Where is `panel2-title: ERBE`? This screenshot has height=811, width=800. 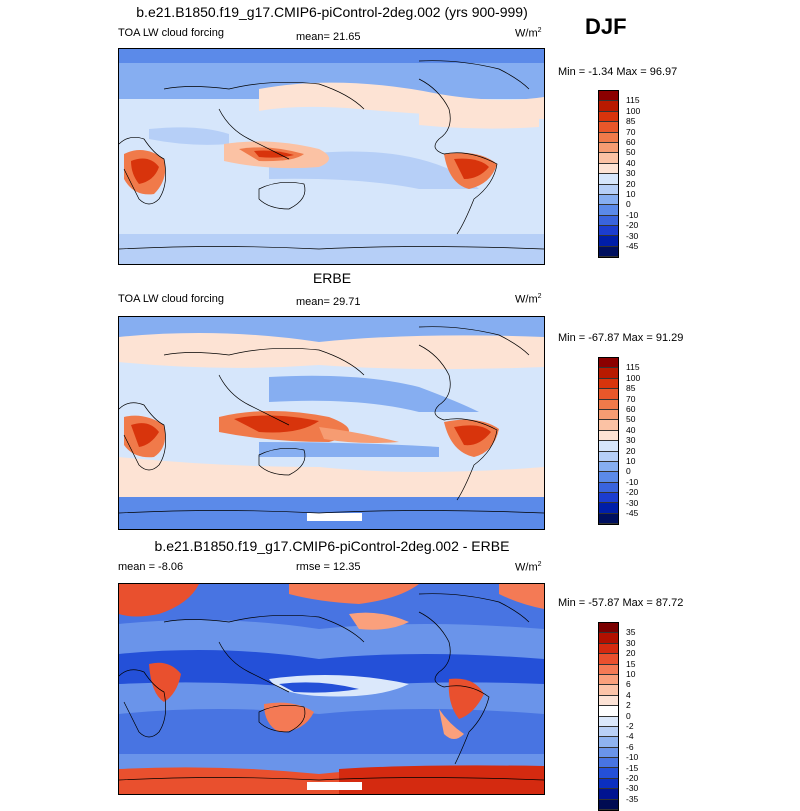
panel2-title: ERBE is located at coordinates (332, 278).